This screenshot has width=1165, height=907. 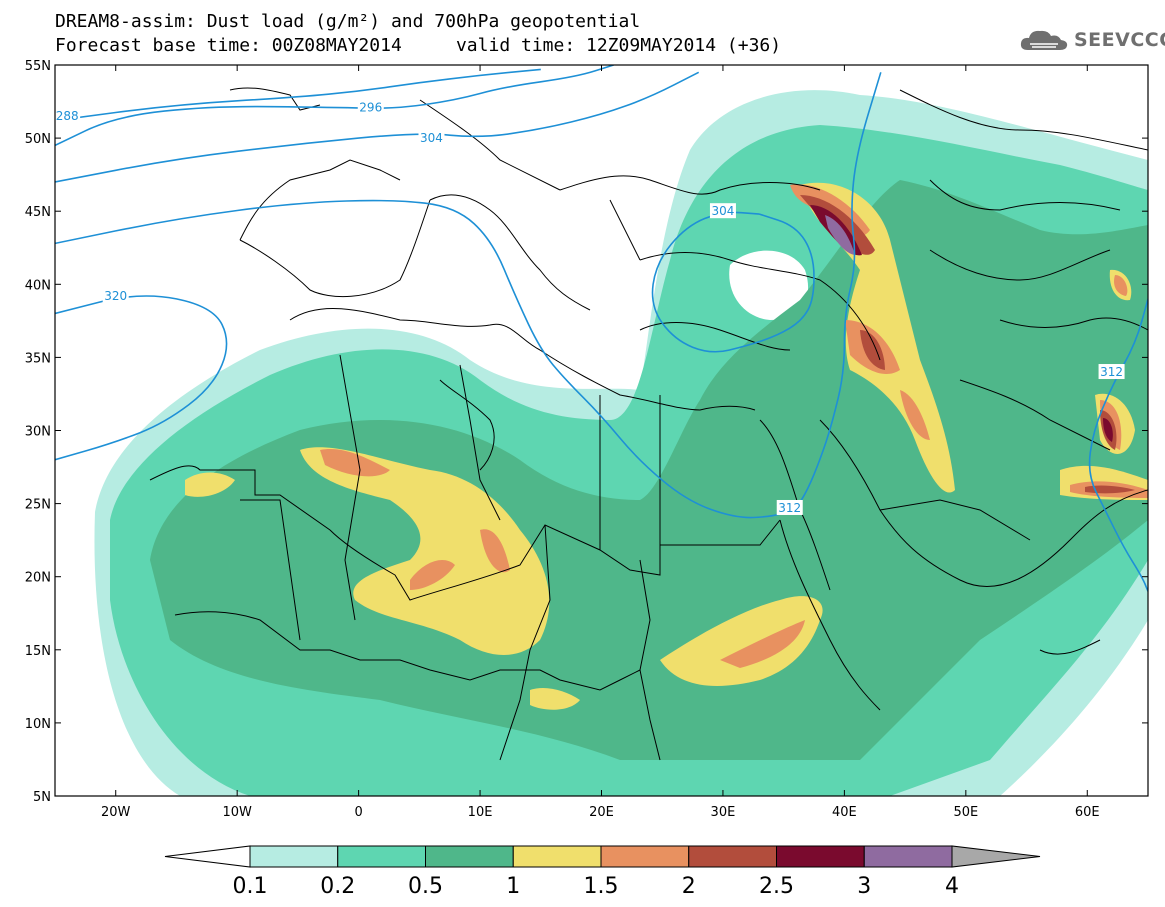 I want to click on lon-label: 50E, so click(x=965, y=812).